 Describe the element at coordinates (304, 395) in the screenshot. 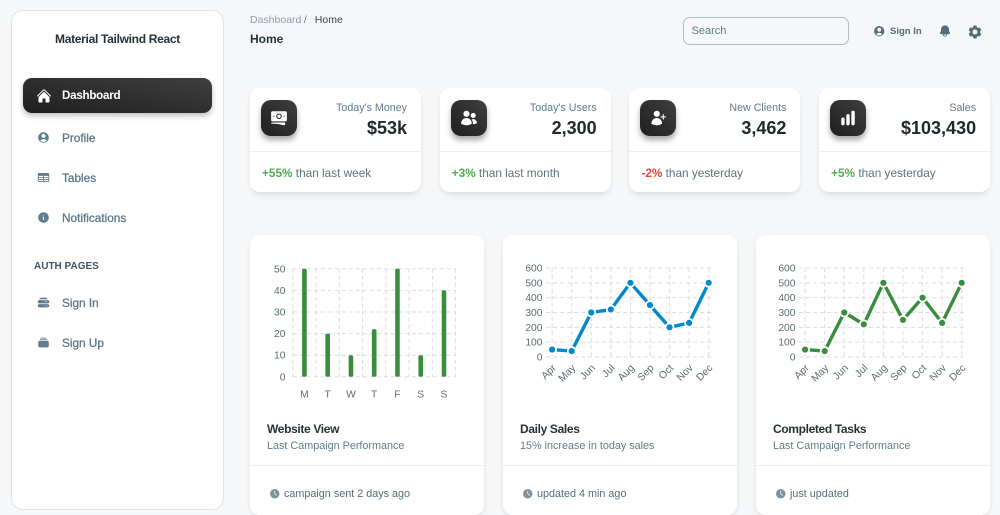

I see `svg-text: M` at that location.